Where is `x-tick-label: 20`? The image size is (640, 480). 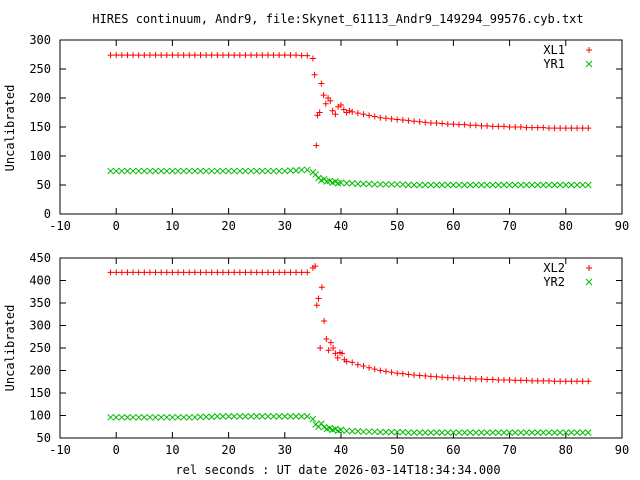 x-tick-label: 20 is located at coordinates (228, 450).